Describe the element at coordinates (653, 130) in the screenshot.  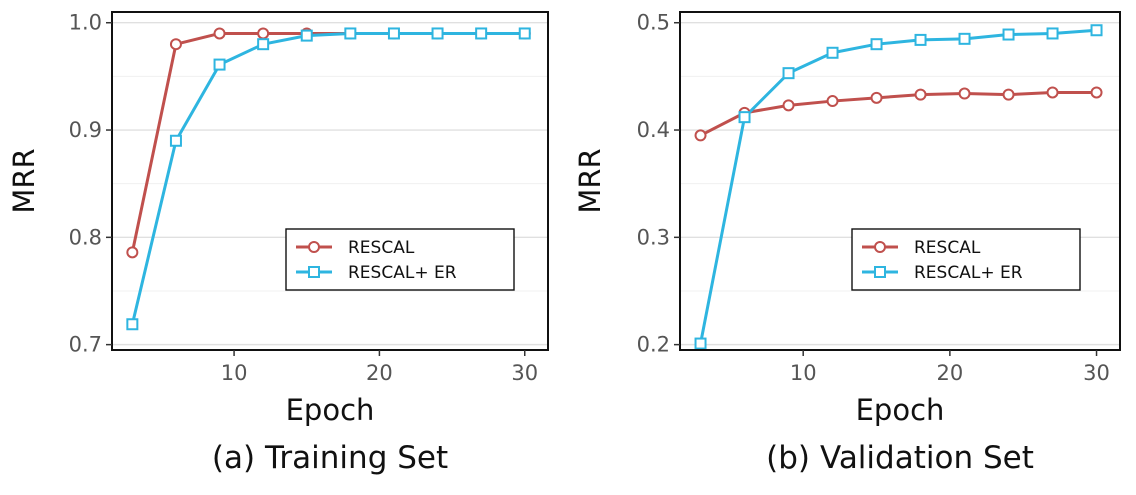
I see `y-tick-label: 0.4` at that location.